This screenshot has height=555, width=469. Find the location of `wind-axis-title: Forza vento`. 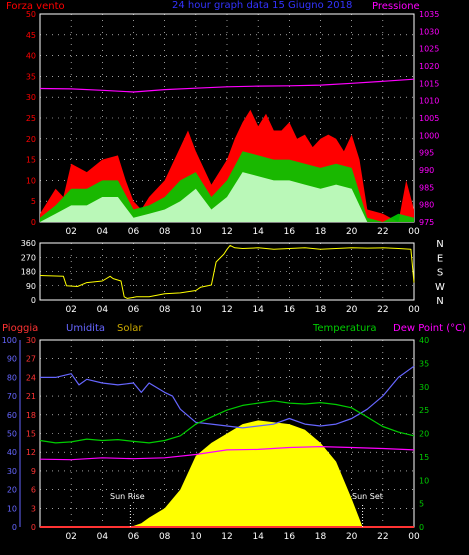

wind-axis-title: Forza vento is located at coordinates (35, 6).